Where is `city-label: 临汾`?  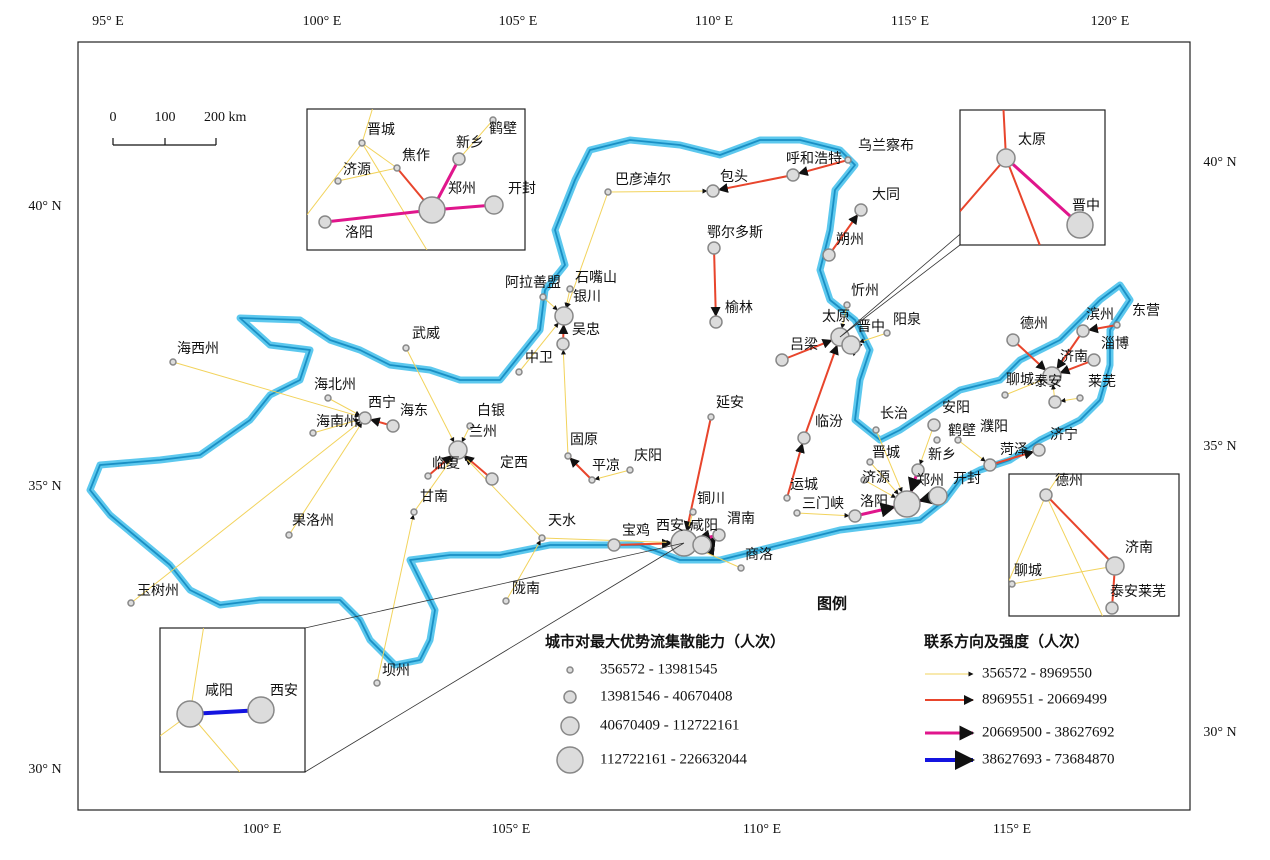 city-label: 临汾 is located at coordinates (829, 422).